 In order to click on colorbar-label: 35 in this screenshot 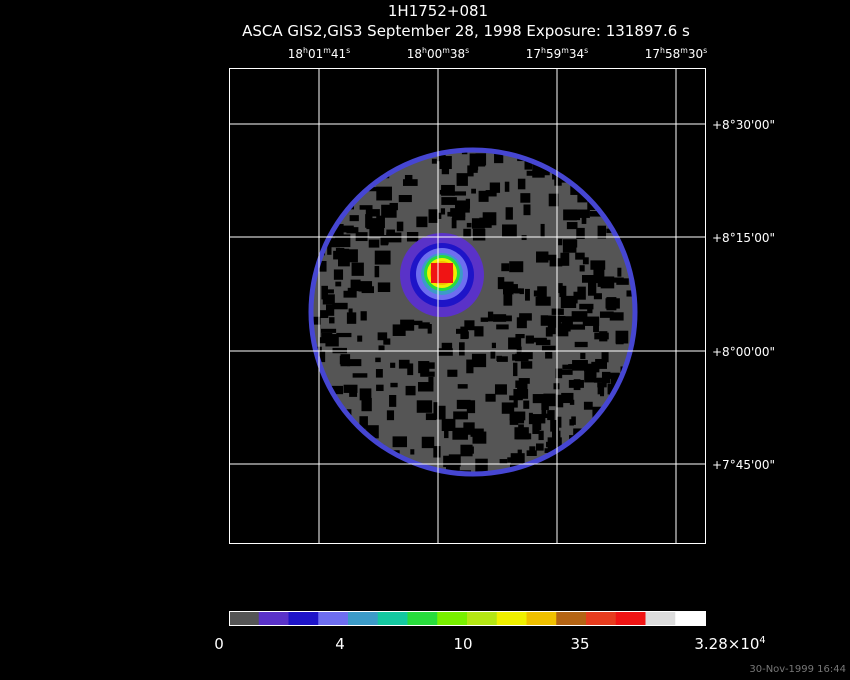, I will do `click(579, 644)`.